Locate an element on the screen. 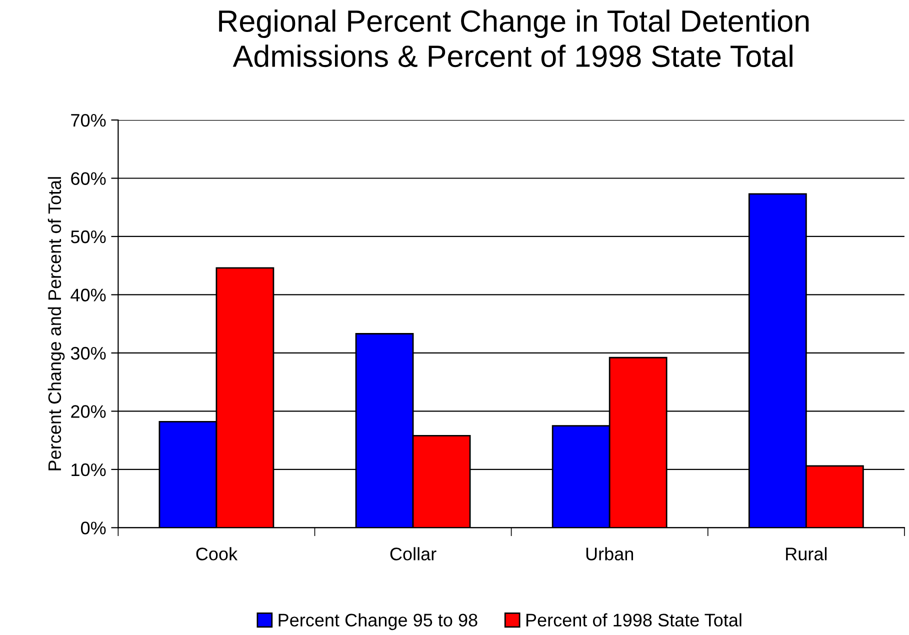  y-tick-label: 50% is located at coordinates (88, 237).